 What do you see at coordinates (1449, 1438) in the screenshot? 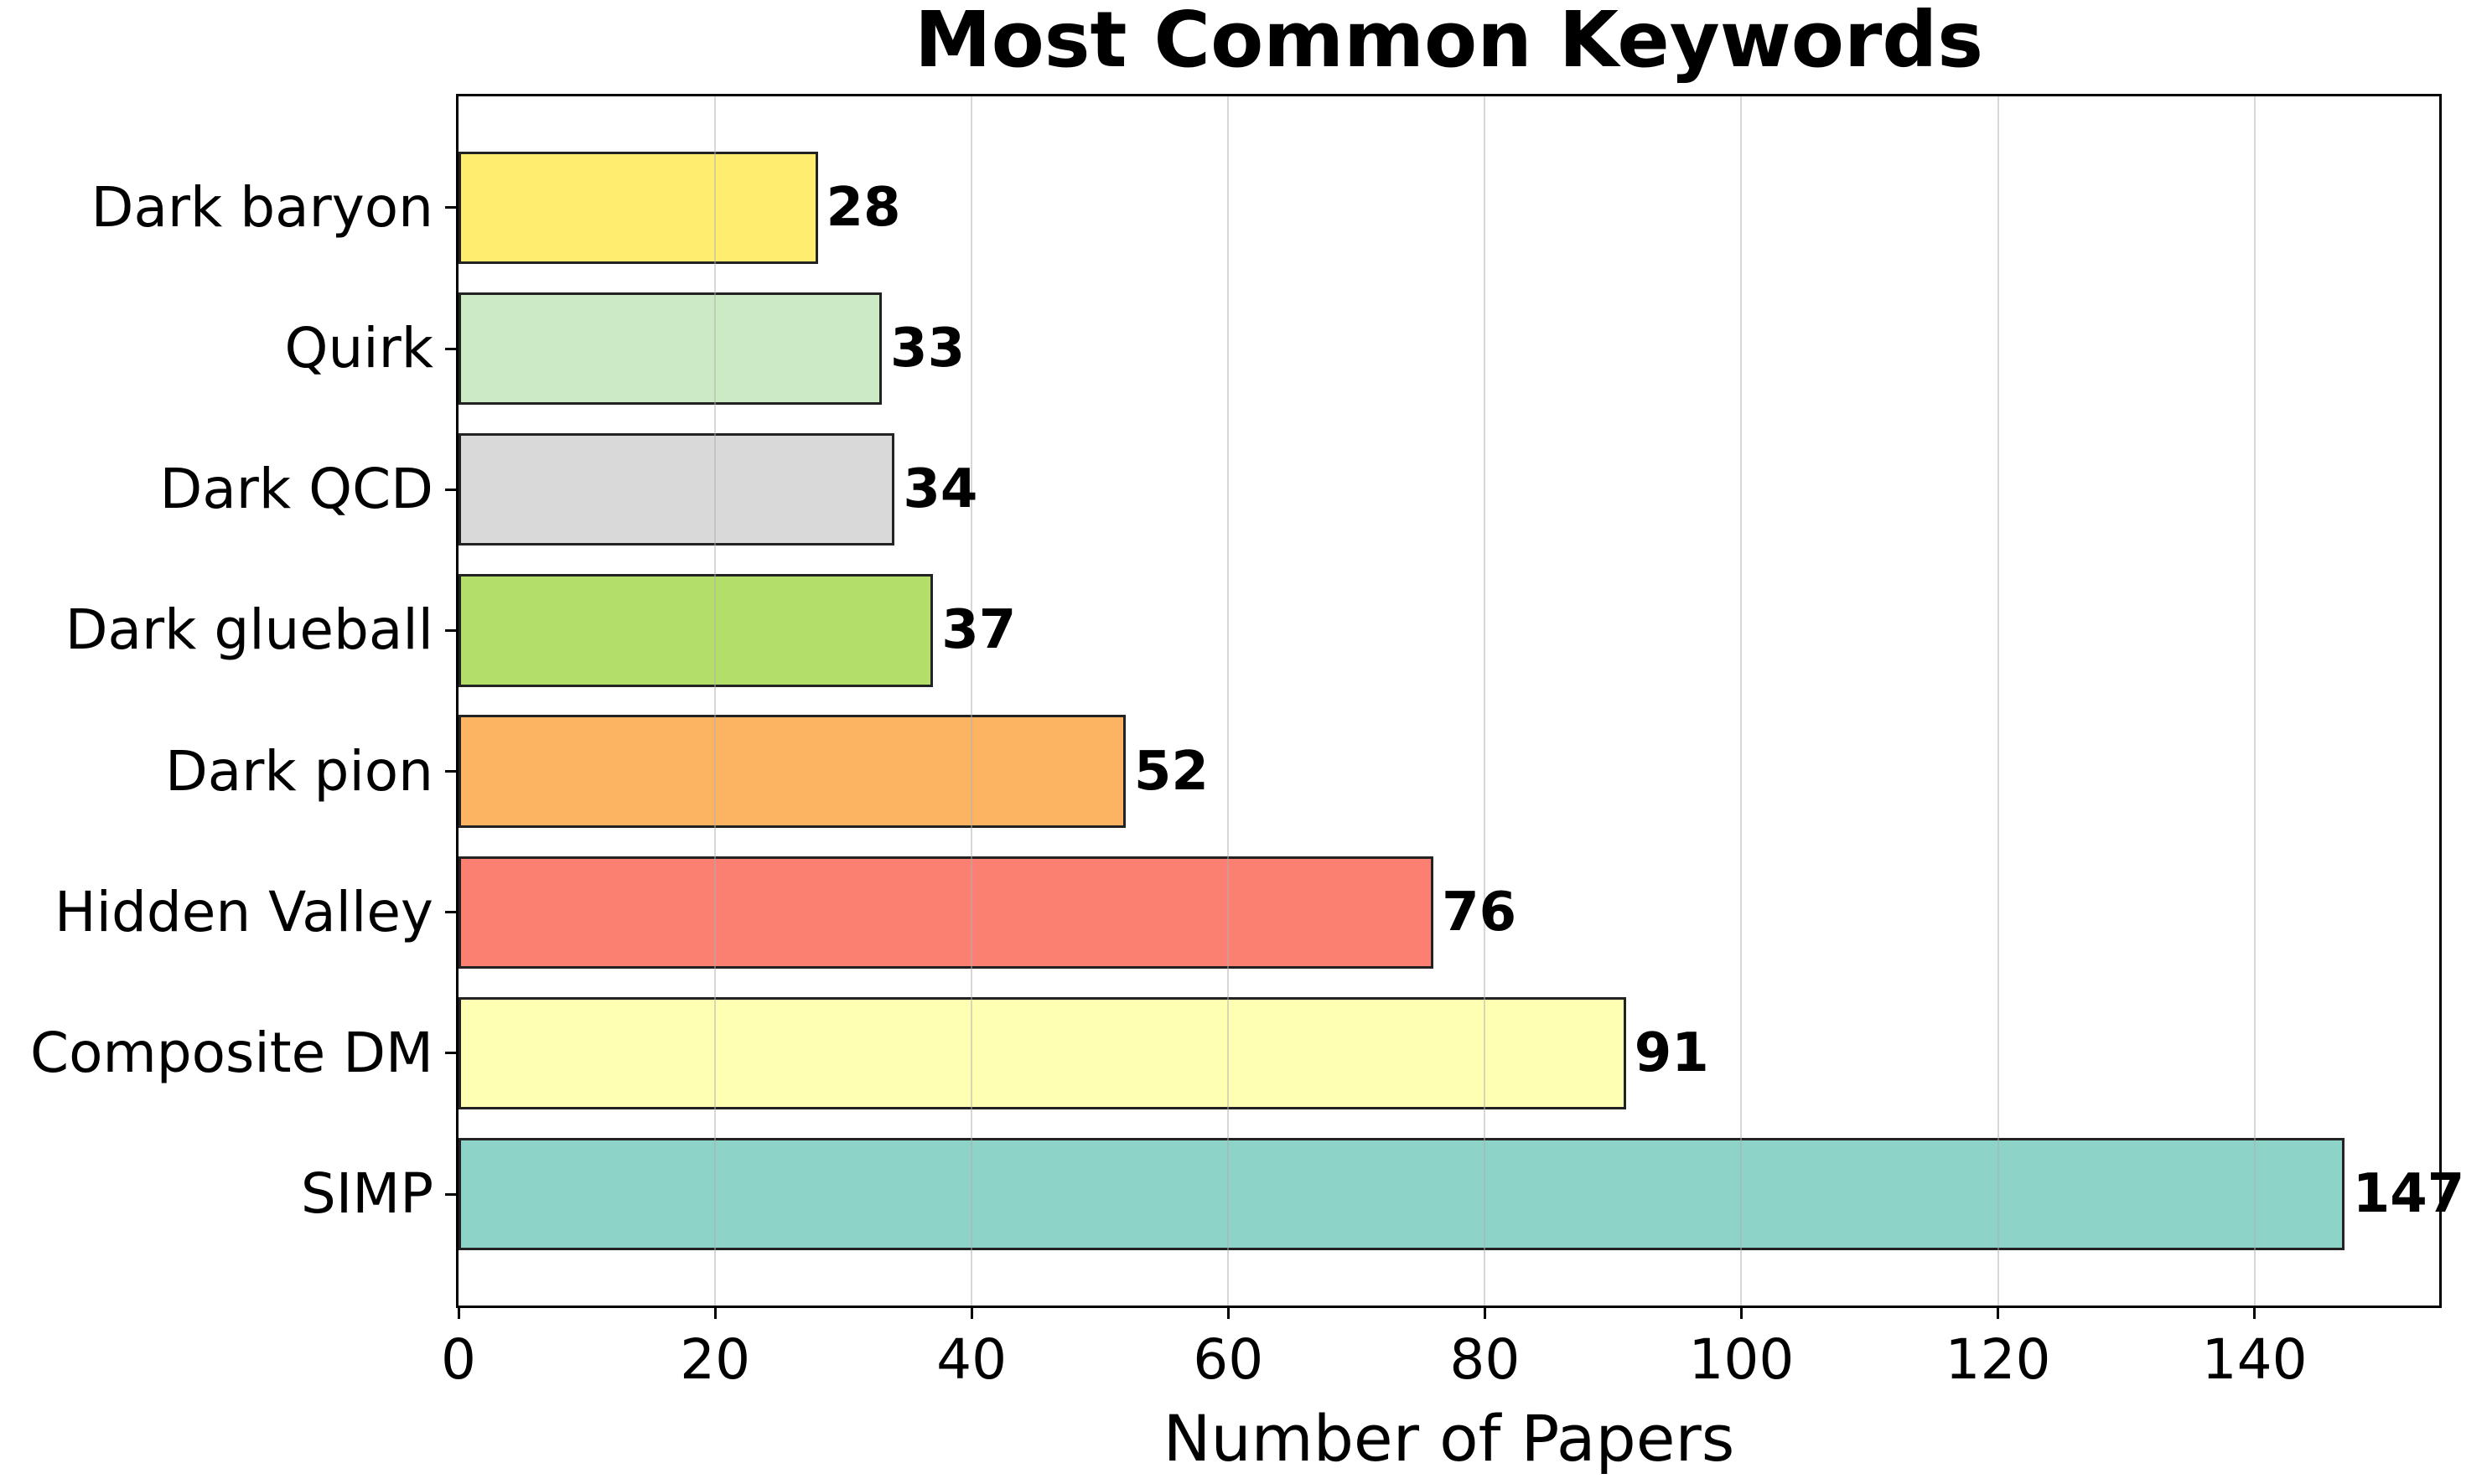
I see `x-axis-label: Number of Papers` at bounding box center [1449, 1438].